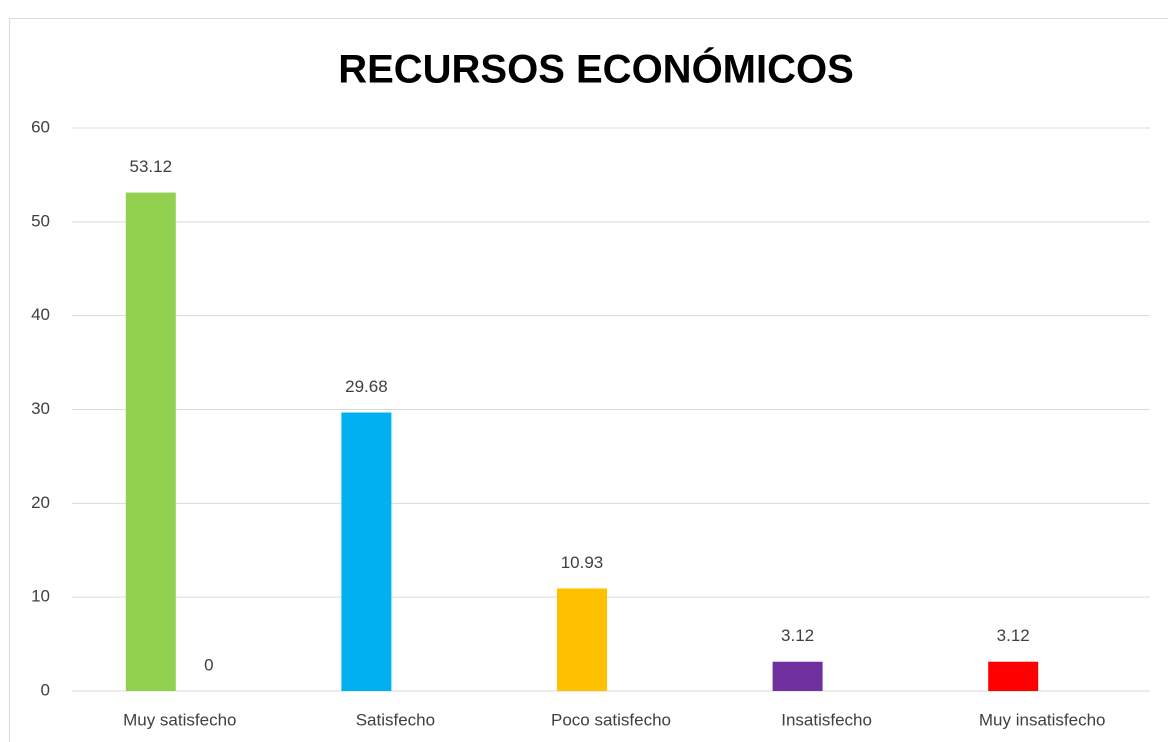 The image size is (1168, 742). Describe the element at coordinates (179, 719) in the screenshot. I see `x-tick-label: Muy satisfecho` at that location.